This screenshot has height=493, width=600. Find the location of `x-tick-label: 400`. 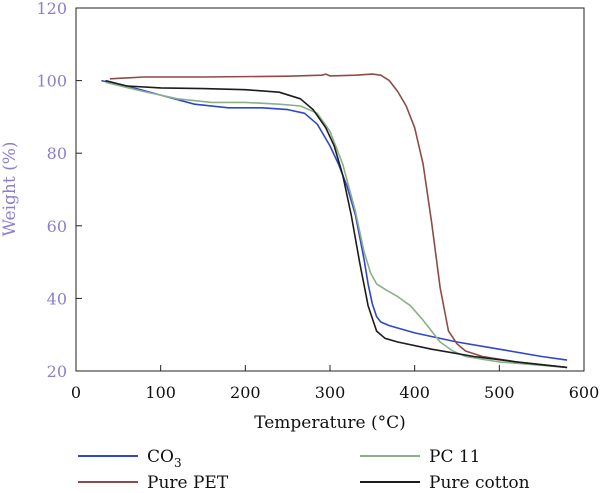

x-tick-label: 400 is located at coordinates (414, 392).